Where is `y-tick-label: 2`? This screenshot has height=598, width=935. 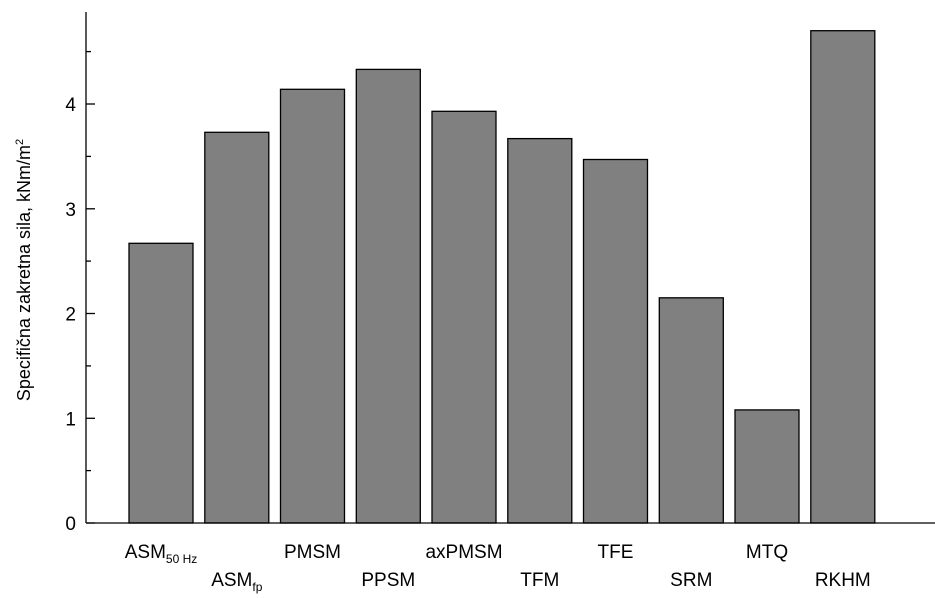
y-tick-label: 2 is located at coordinates (70, 315).